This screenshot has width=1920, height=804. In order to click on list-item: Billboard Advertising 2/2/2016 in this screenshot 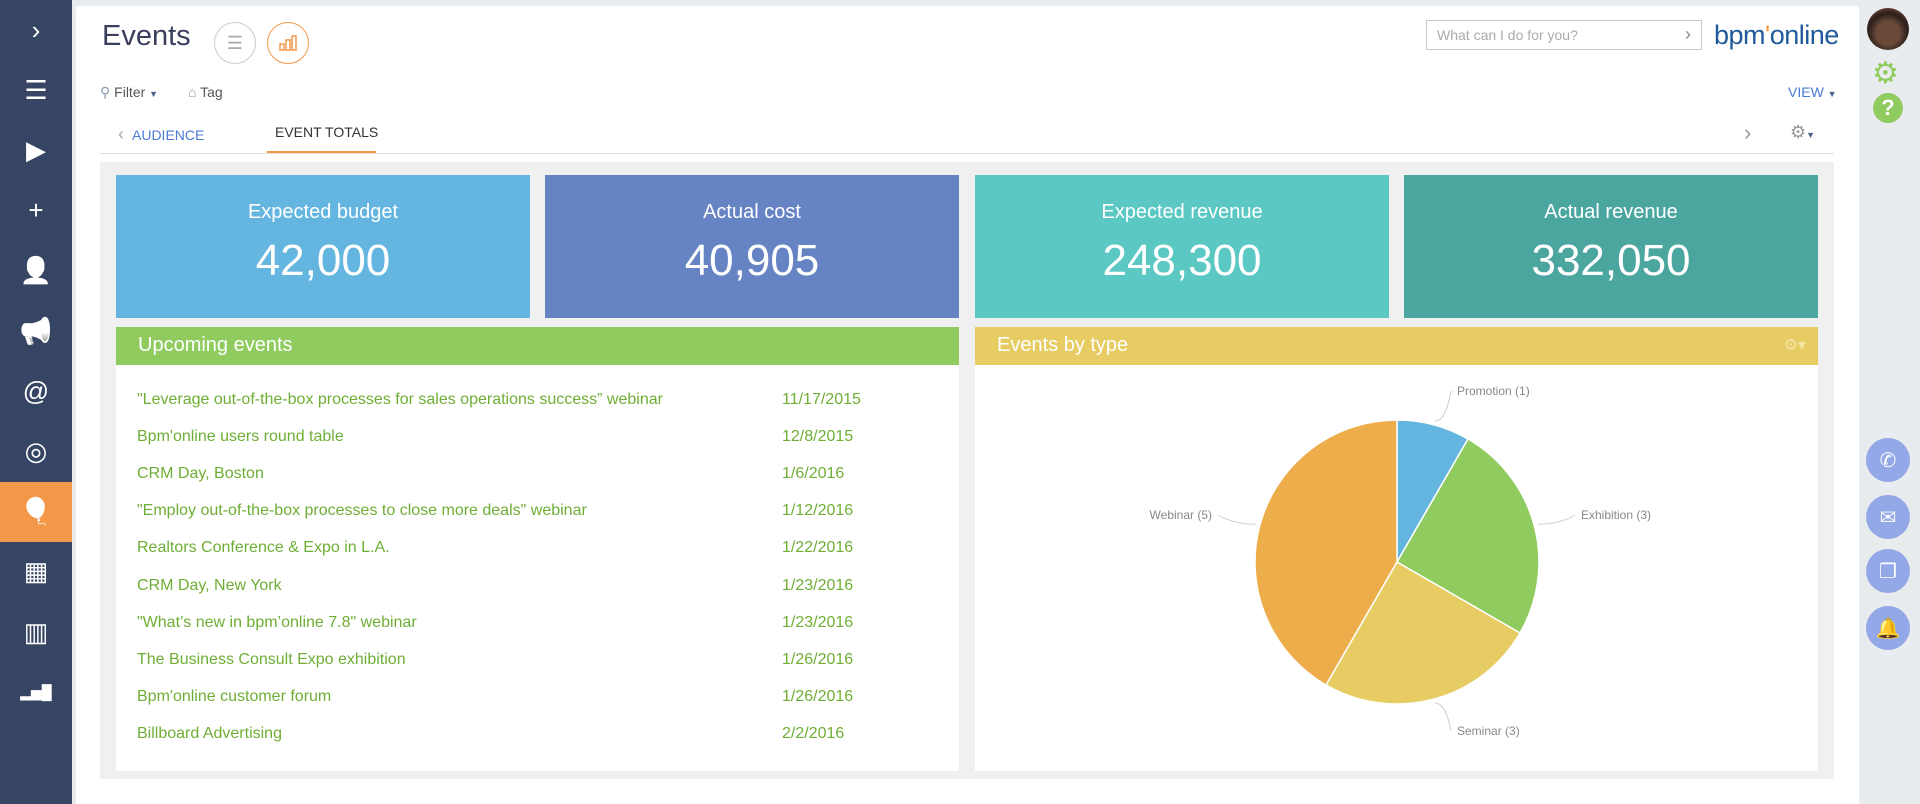, I will do `click(547, 734)`.